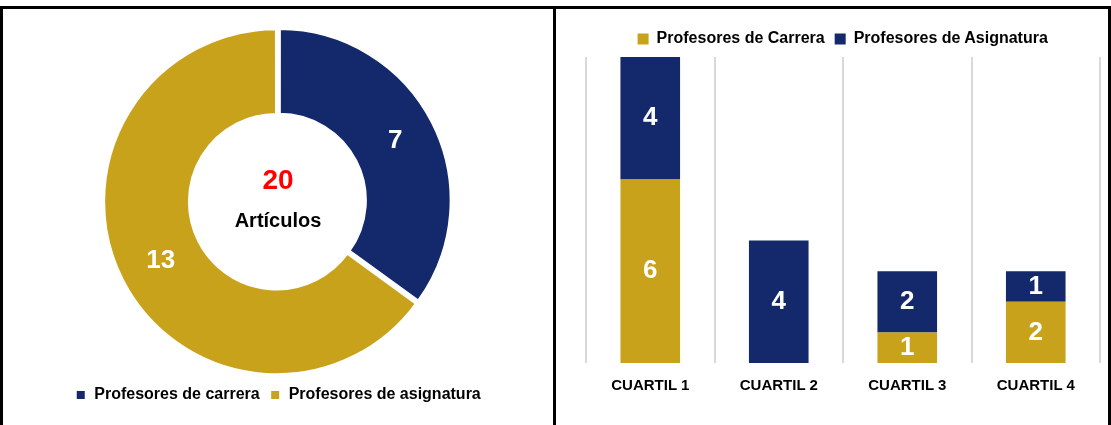 This screenshot has height=425, width=1111. I want to click on x-tick-label: CUARTIL 4, so click(1036, 385).